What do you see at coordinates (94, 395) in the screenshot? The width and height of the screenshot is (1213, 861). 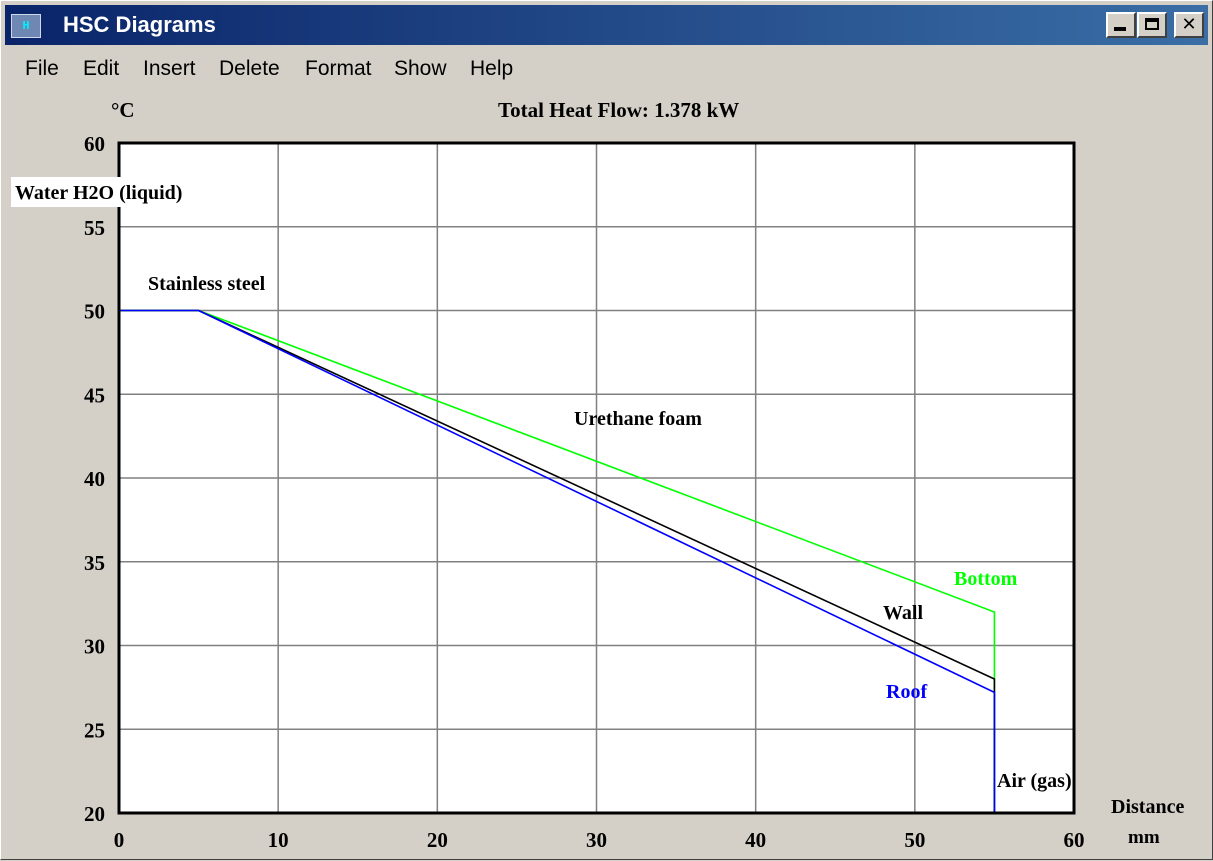 I see `y-tick-label: 45` at bounding box center [94, 395].